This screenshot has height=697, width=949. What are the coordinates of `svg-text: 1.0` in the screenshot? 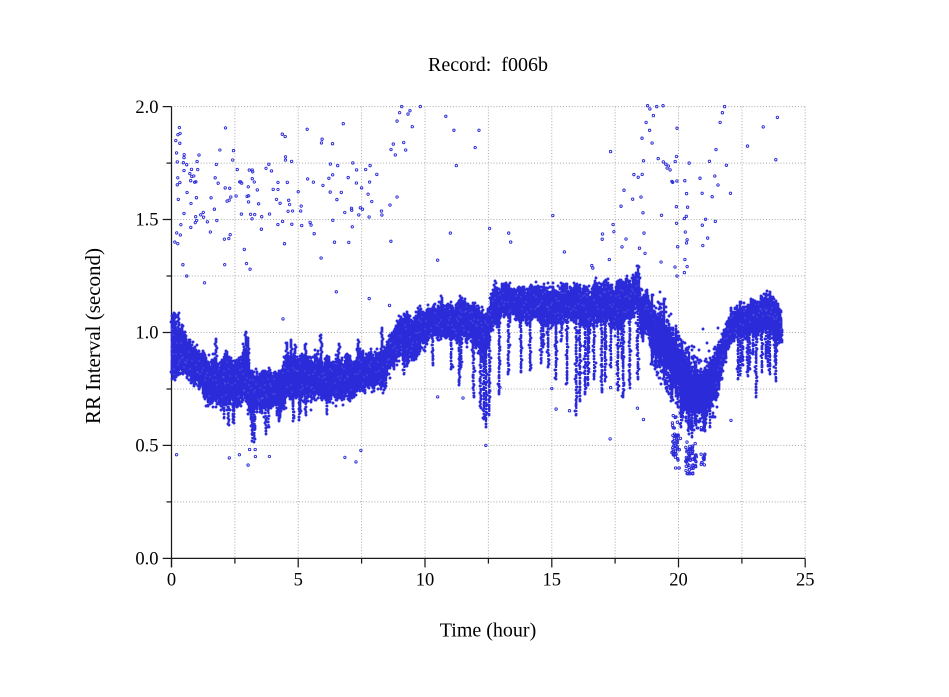 It's located at (146, 334).